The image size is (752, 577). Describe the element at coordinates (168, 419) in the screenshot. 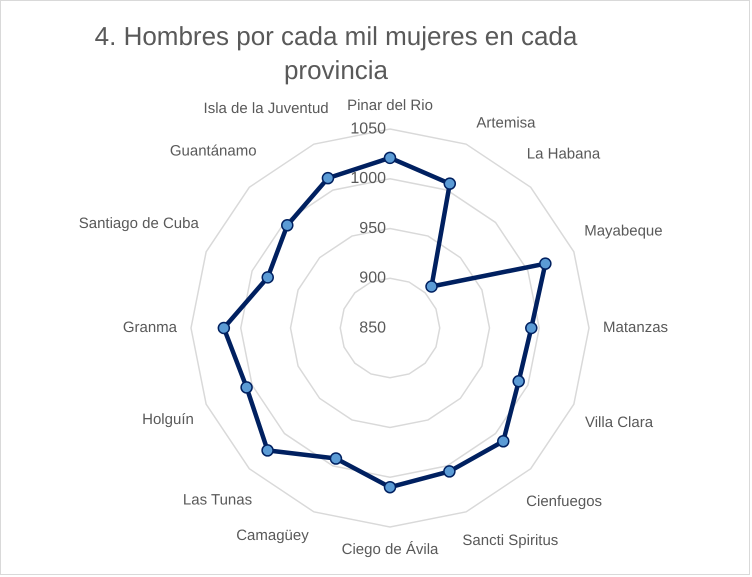

I see `spoke-label: Holguín` at that location.